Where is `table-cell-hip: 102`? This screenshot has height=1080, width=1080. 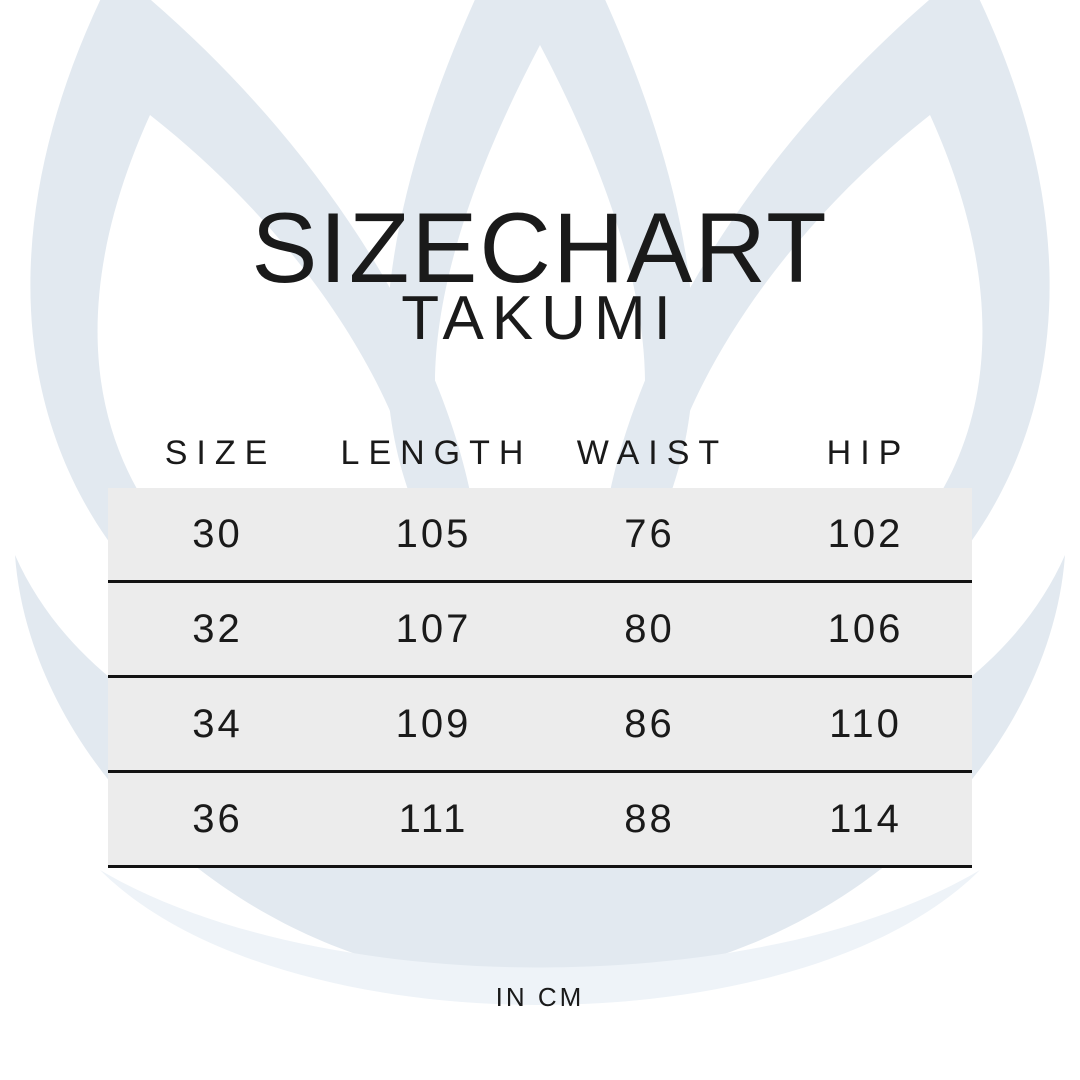
table-cell-hip: 102 is located at coordinates (865, 533).